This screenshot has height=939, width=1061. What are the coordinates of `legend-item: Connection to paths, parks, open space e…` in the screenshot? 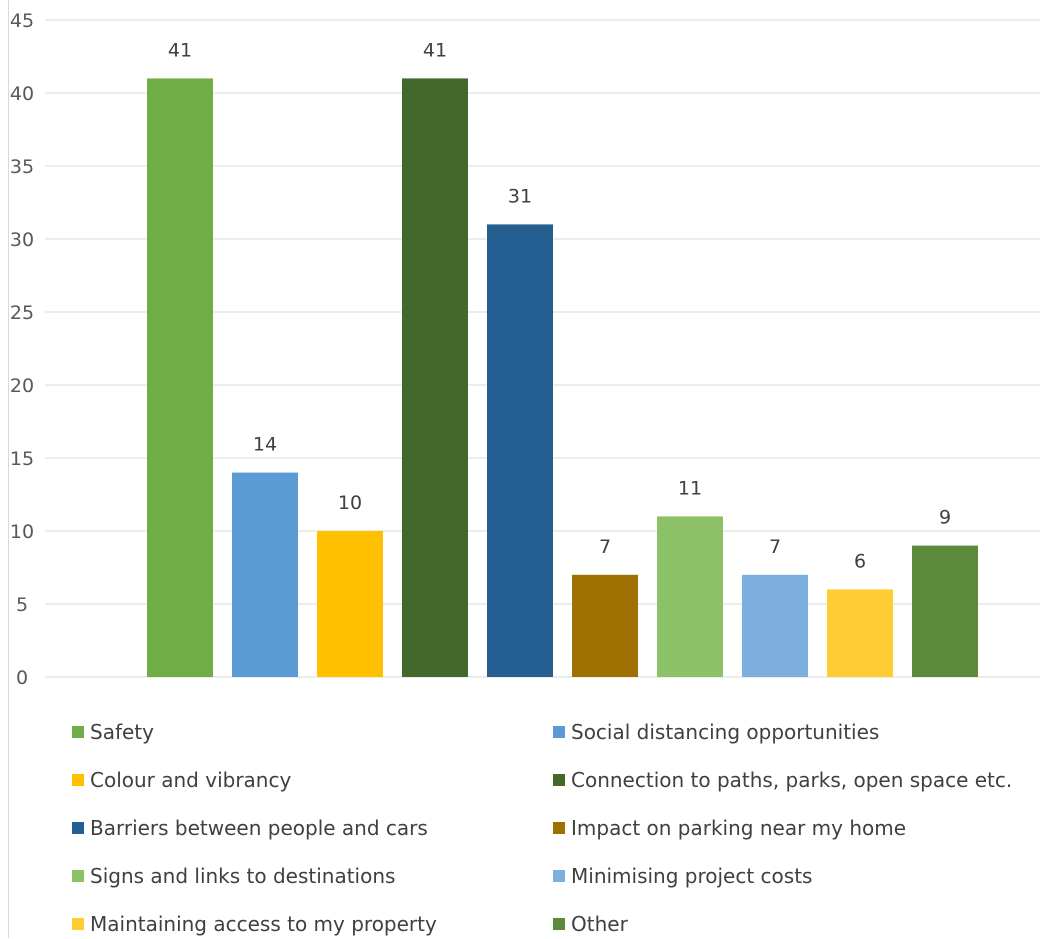 It's located at (782, 780).